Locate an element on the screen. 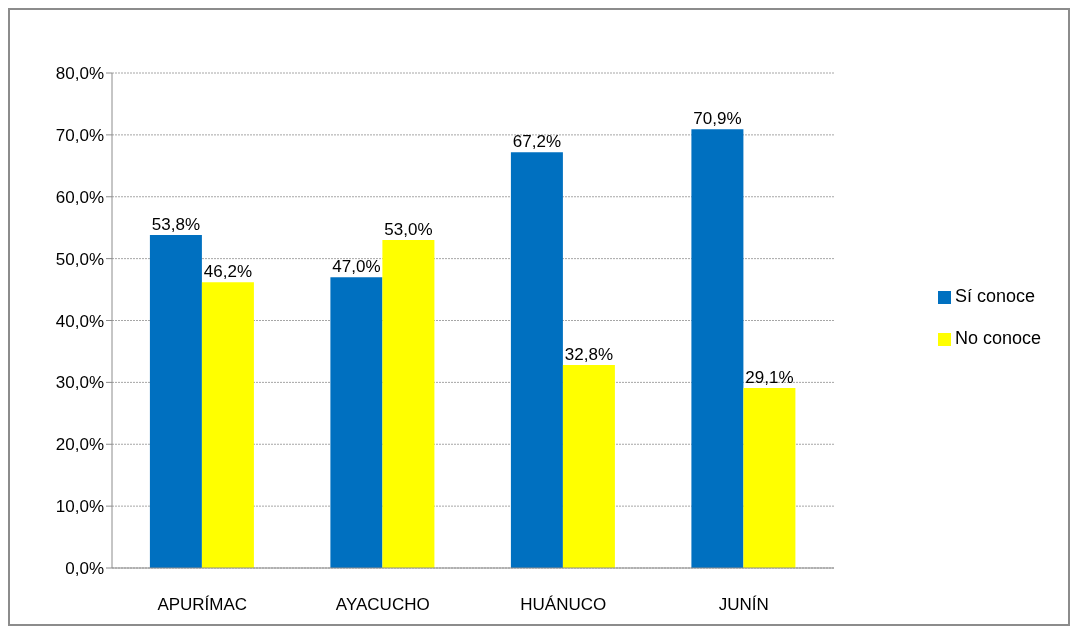  y-tick-label: 30,0% is located at coordinates (79, 383).